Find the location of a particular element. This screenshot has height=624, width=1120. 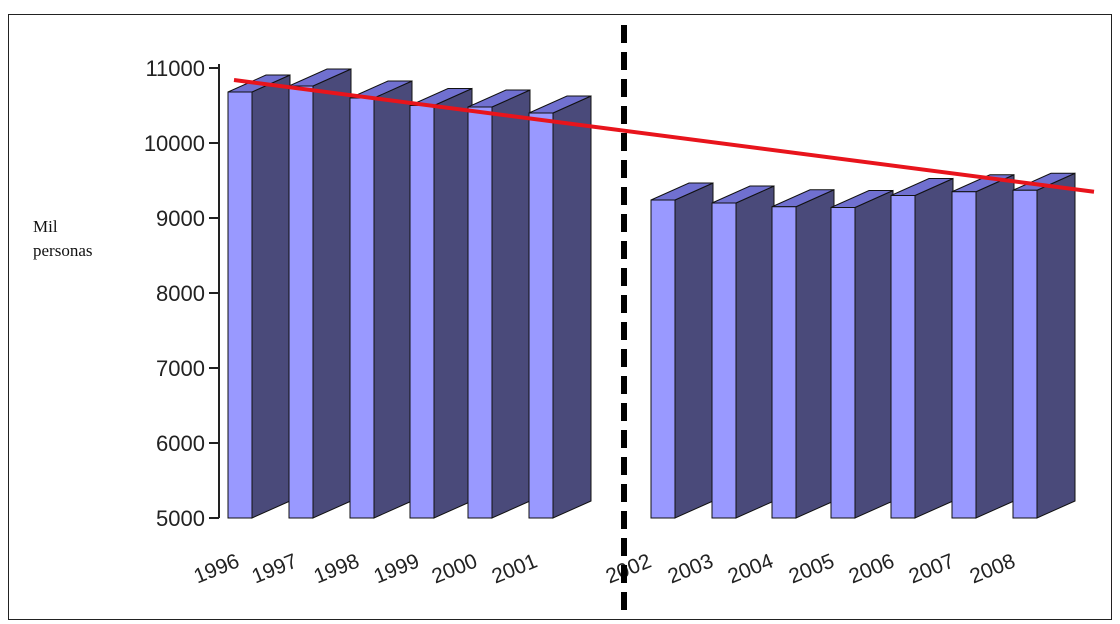

y-tick-label: 7000 is located at coordinates (180, 368).